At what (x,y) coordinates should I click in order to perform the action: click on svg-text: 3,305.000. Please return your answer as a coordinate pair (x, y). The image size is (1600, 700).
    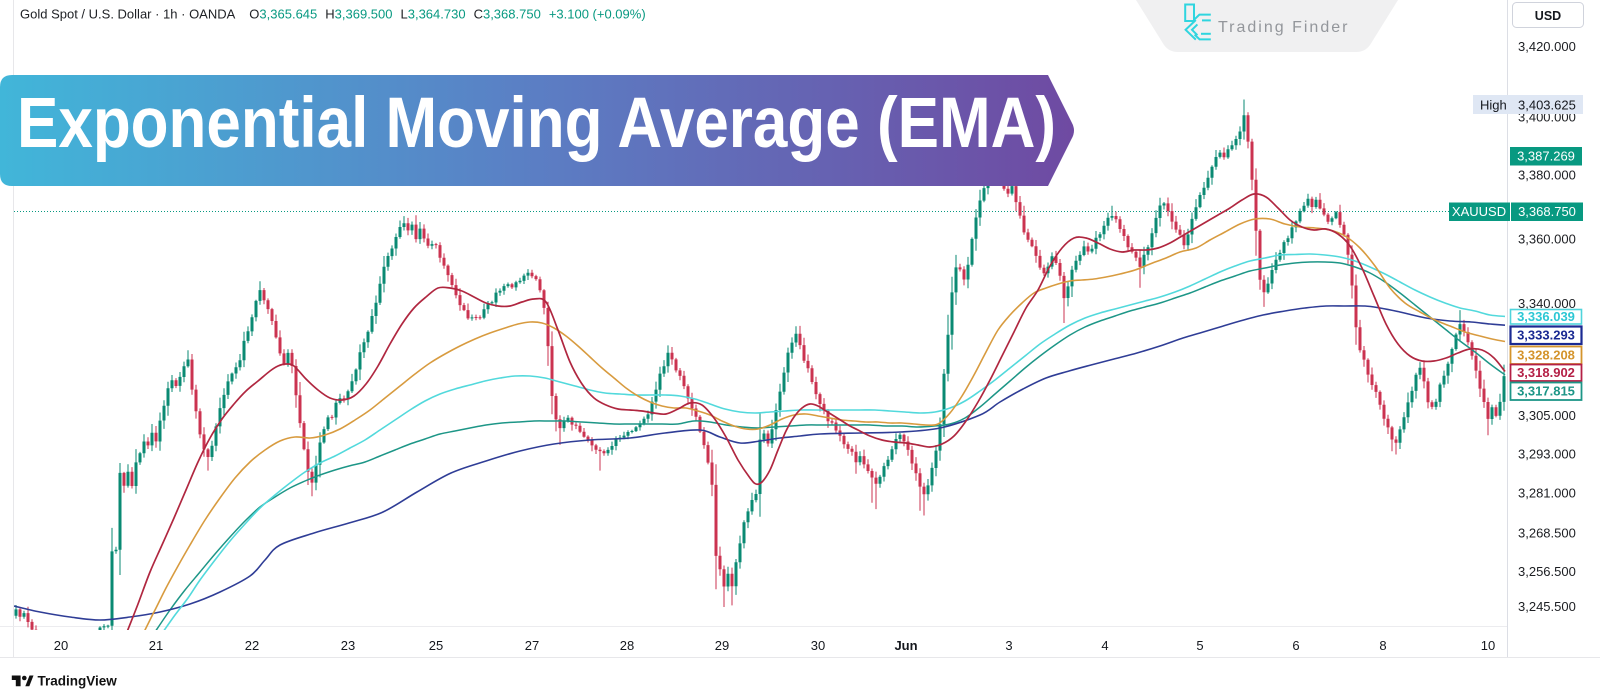
    Looking at the image, I should click on (1547, 415).